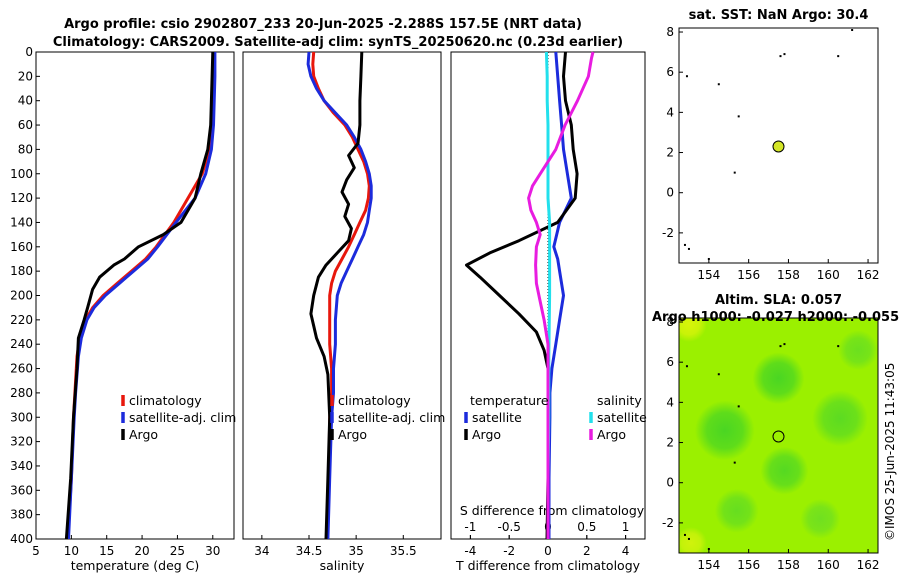 This screenshot has width=900, height=580. I want to click on y-tick-label: 140, so click(21, 222).